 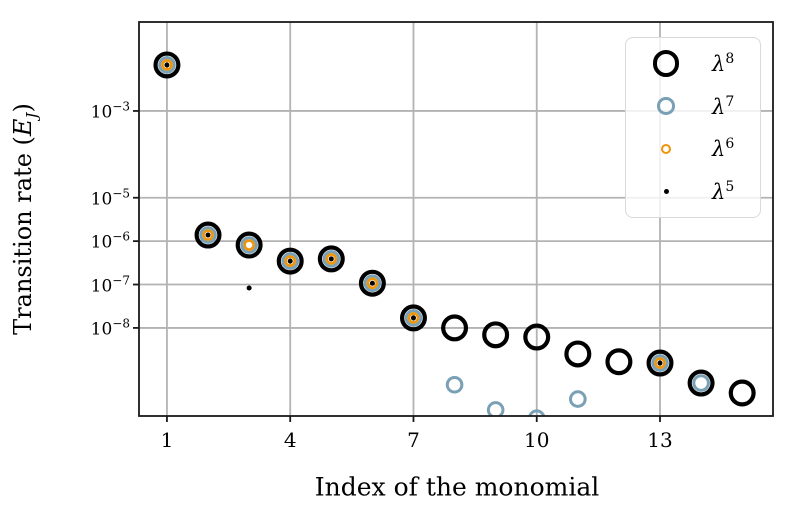 I want to click on y-axis-label-suffix: ), so click(x=23, y=108).